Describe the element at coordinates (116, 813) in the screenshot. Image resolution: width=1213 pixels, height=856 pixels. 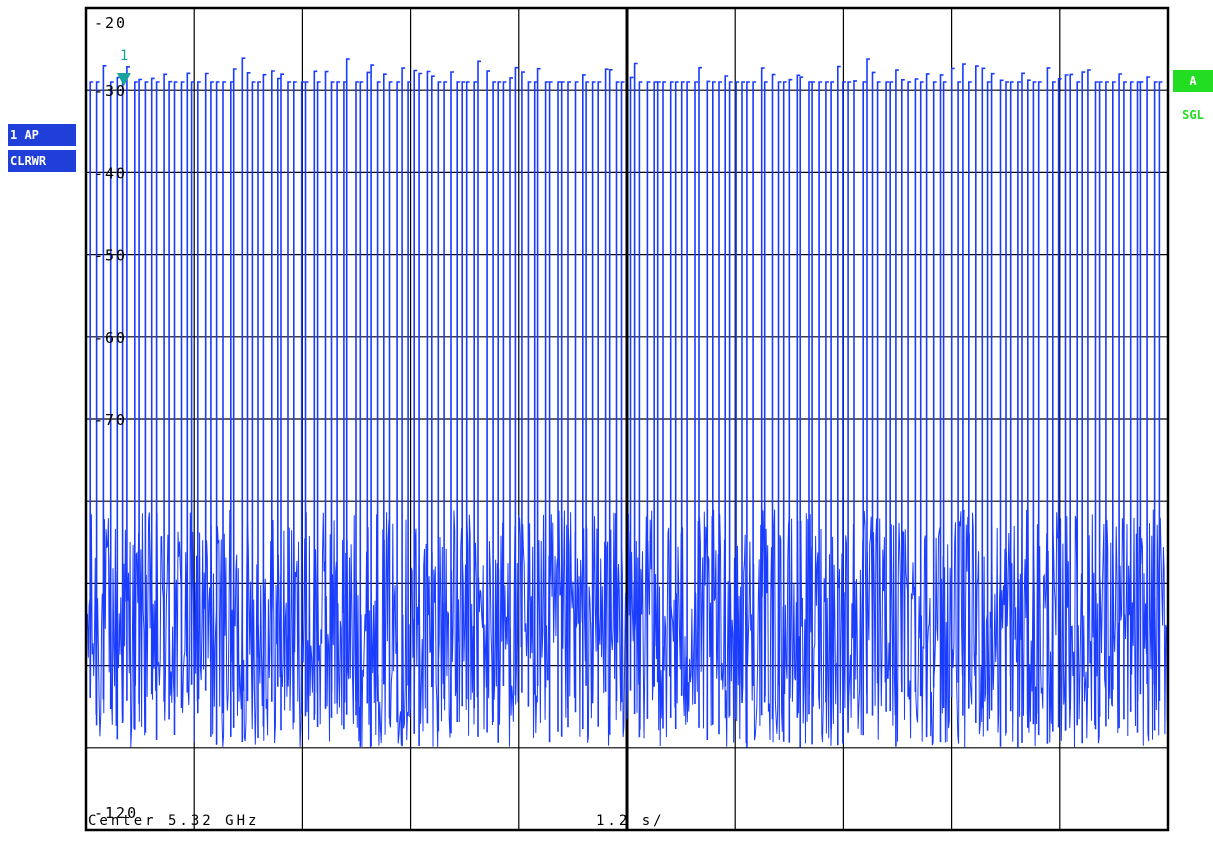
I see `y-tick-label: -120` at that location.